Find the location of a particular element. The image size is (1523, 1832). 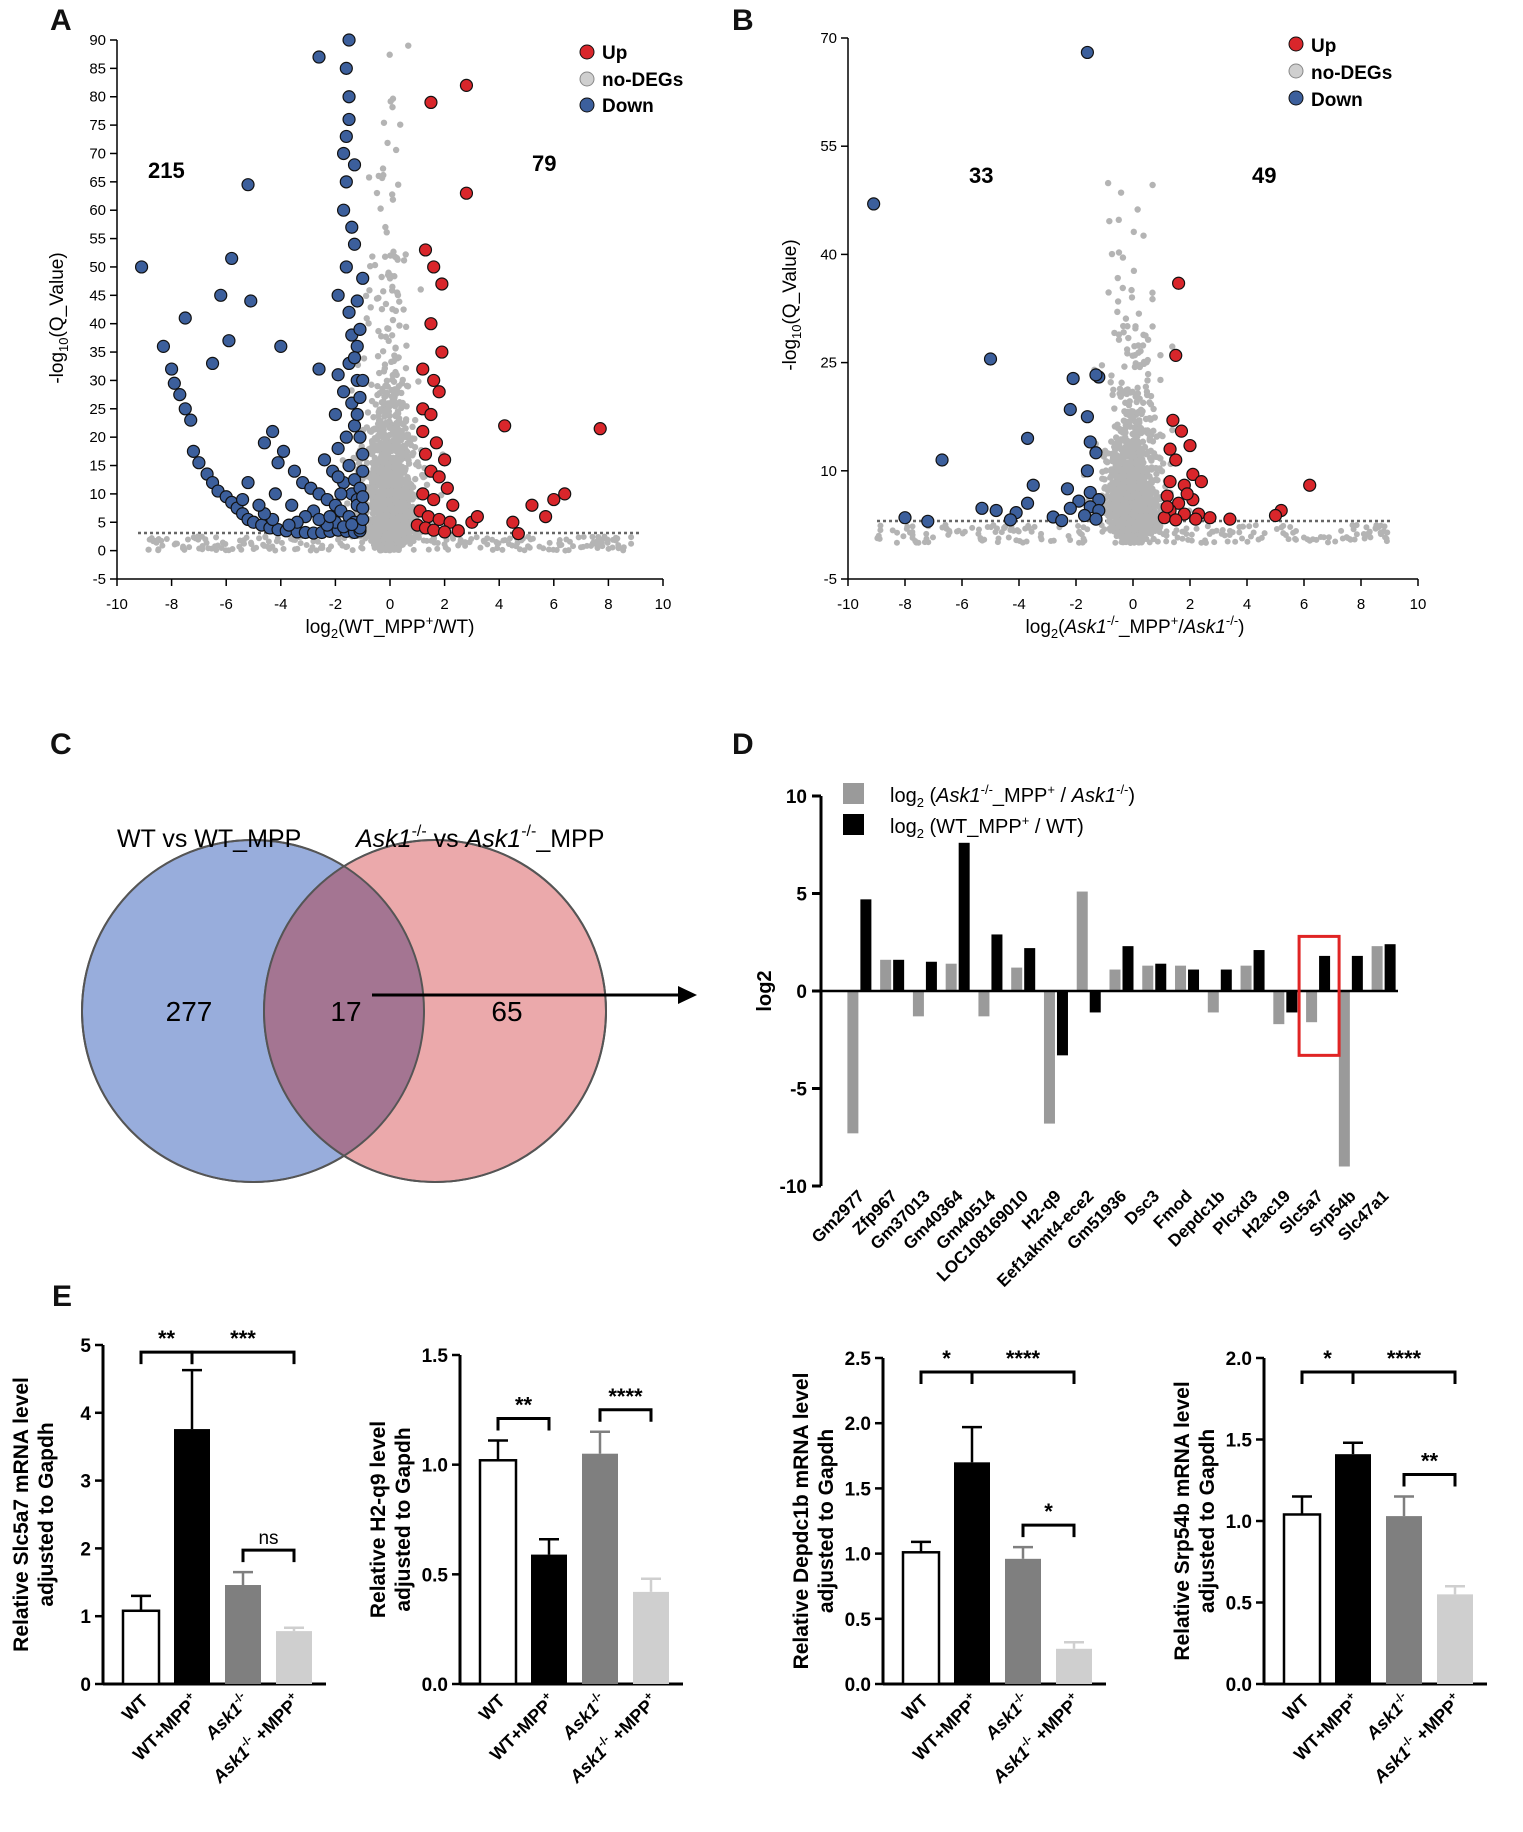

legend-a-up-label: Up is located at coordinates (614, 53).